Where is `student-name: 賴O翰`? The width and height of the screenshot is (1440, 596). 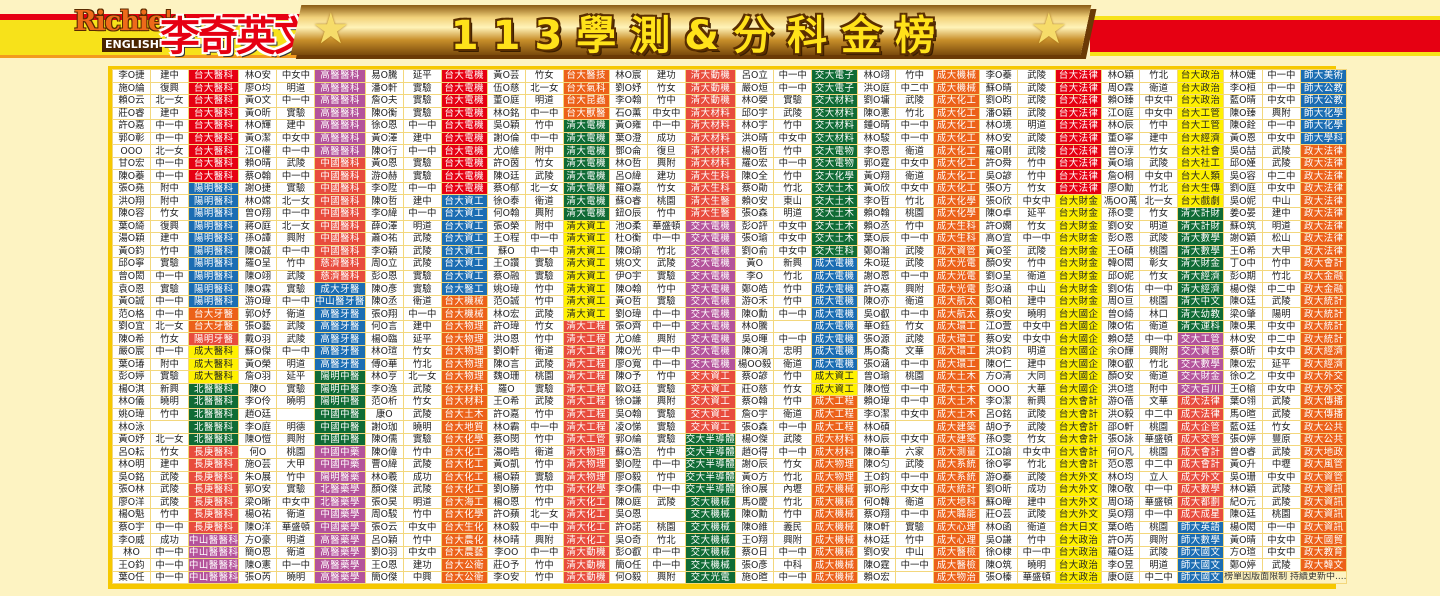
student-name: 賴O翰 is located at coordinates (877, 214).